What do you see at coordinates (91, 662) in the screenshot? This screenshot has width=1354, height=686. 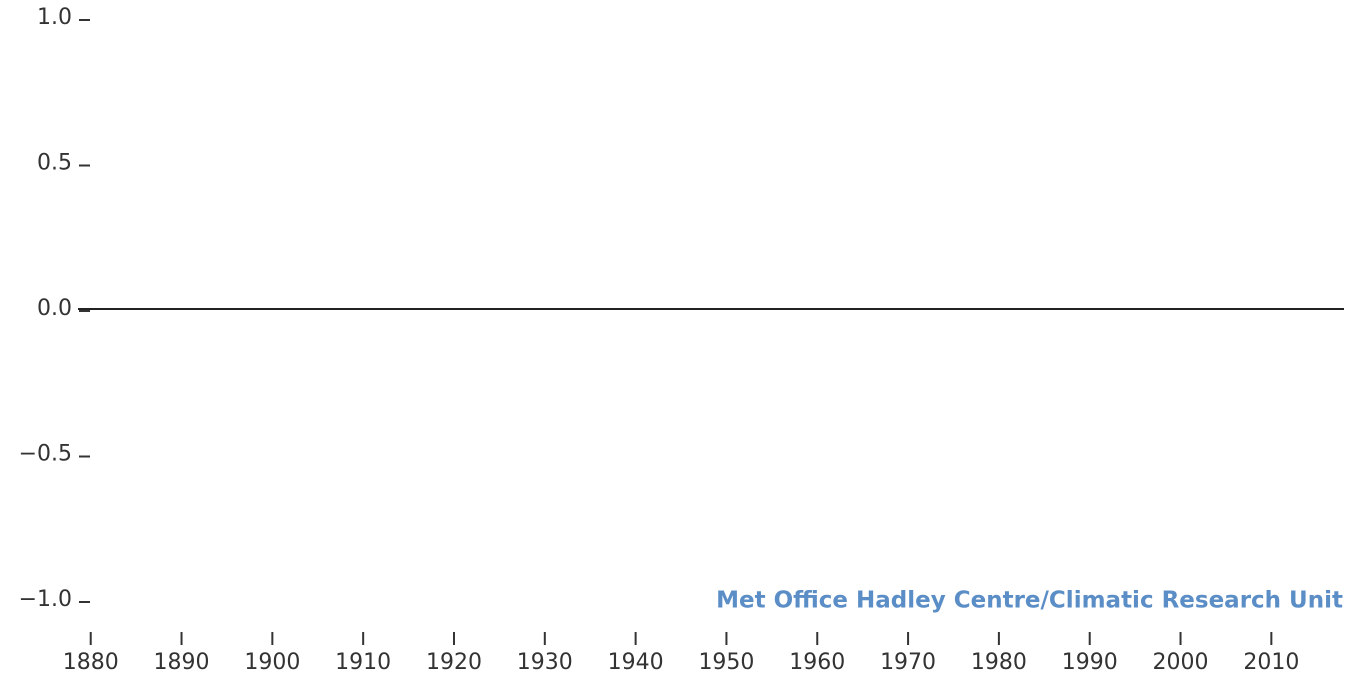 I see `x-tick-label: 1880` at bounding box center [91, 662].